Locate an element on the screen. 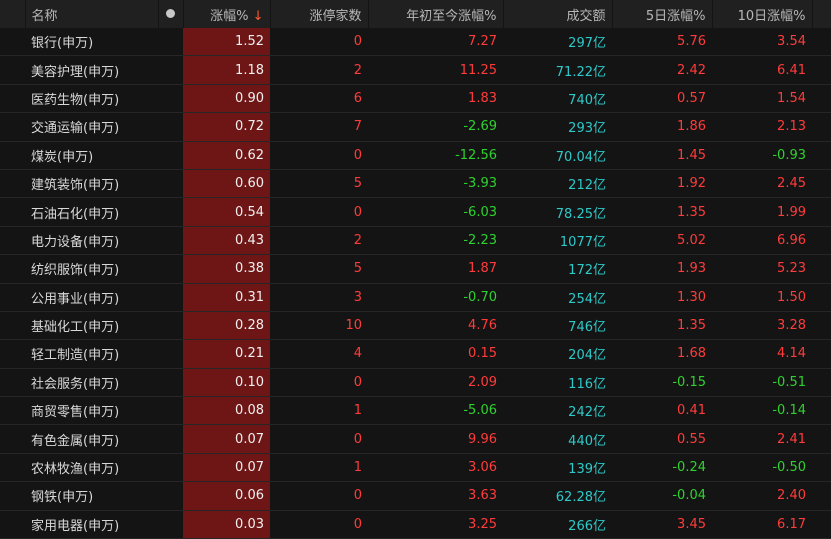 This screenshot has height=539, width=831. cell-ytd: 0.15 is located at coordinates (435, 354).